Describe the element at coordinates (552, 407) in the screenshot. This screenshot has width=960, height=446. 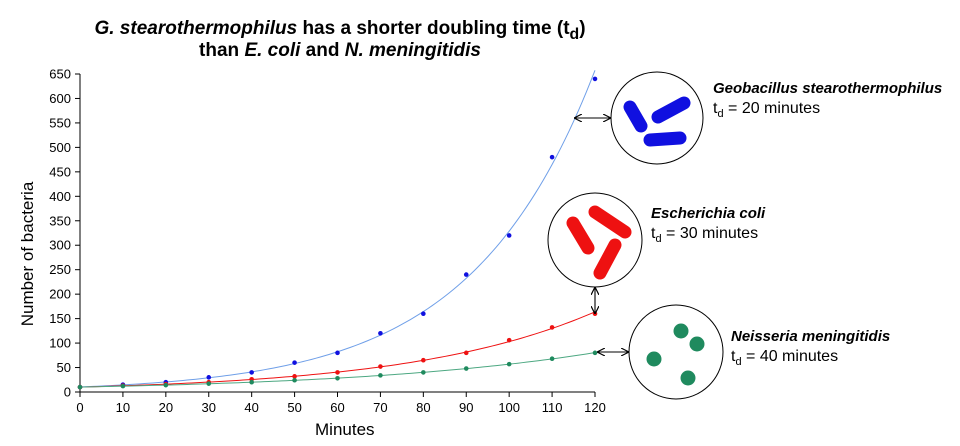
I see `x-tick-label: 110` at that location.